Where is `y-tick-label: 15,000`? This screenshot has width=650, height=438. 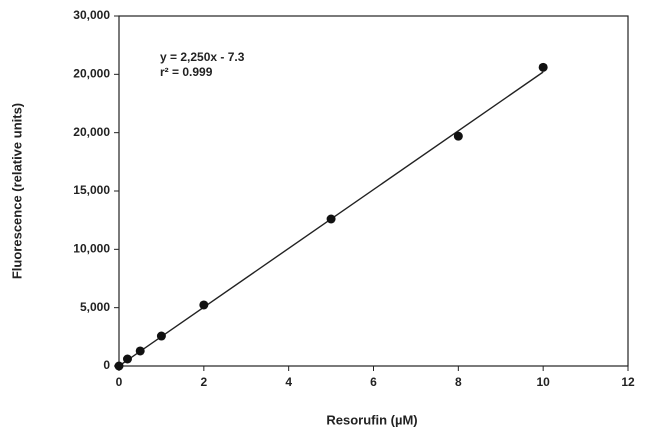 y-tick-label: 15,000 is located at coordinates (91, 190).